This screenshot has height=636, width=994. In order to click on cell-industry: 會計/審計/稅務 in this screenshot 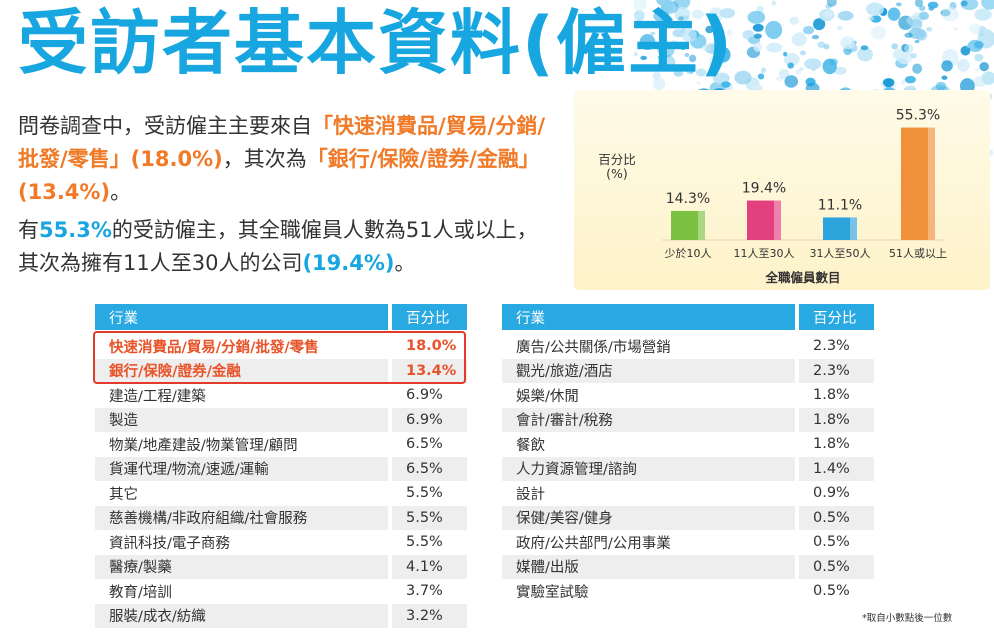, I will do `click(648, 419)`.